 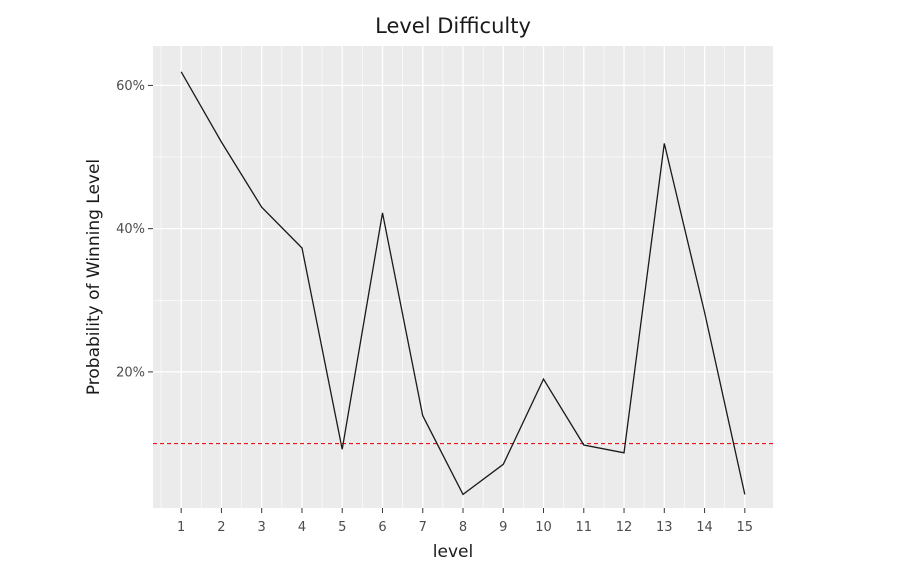 What do you see at coordinates (503, 527) in the screenshot?
I see `x-tick-label: 9` at bounding box center [503, 527].